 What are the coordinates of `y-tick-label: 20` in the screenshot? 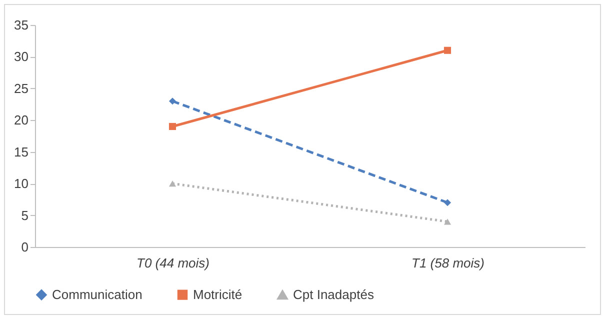 It's located at (21, 120).